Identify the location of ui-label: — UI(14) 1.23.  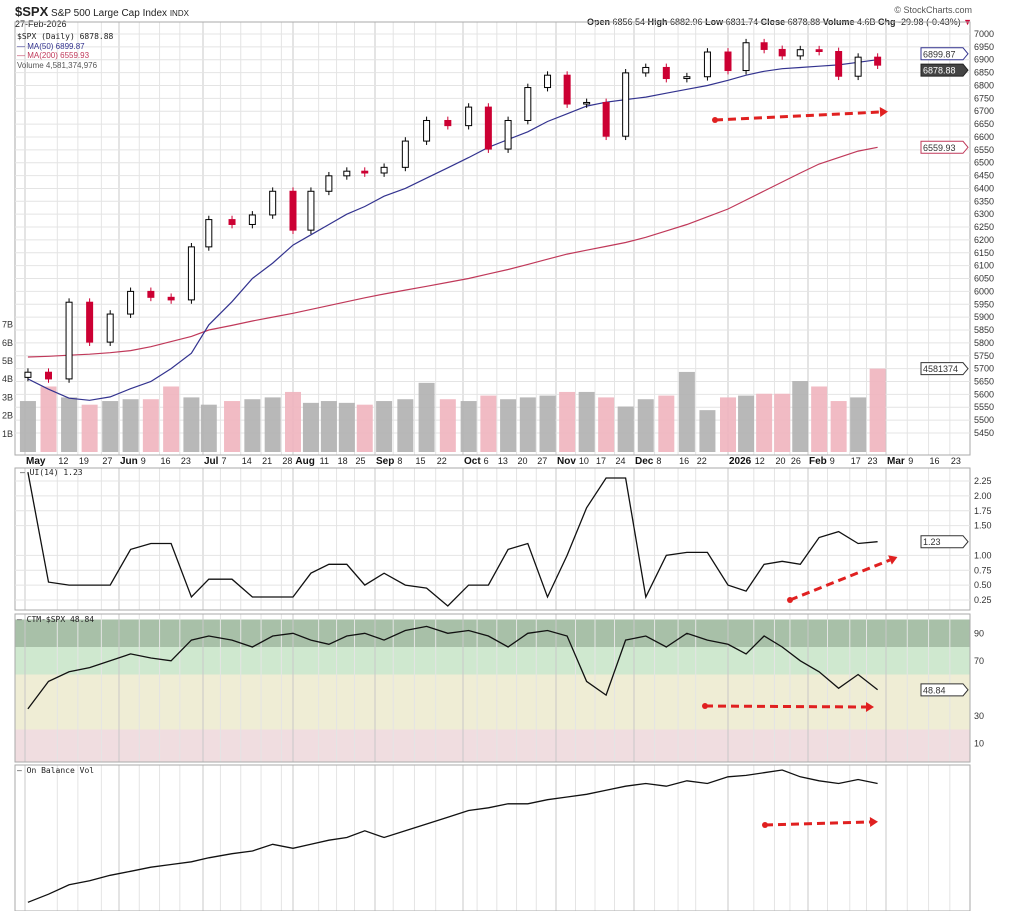
(51, 472).